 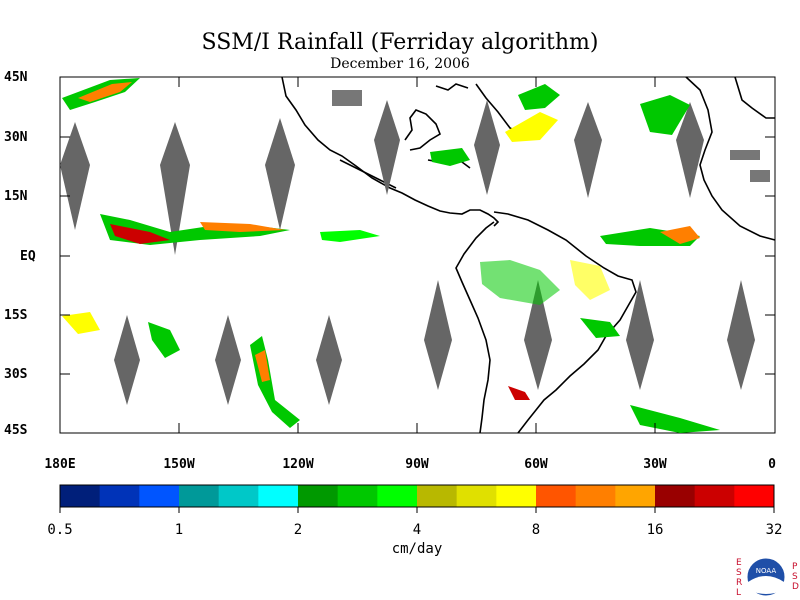 I want to click on lon-label-180e: 180E, so click(x=60, y=464).